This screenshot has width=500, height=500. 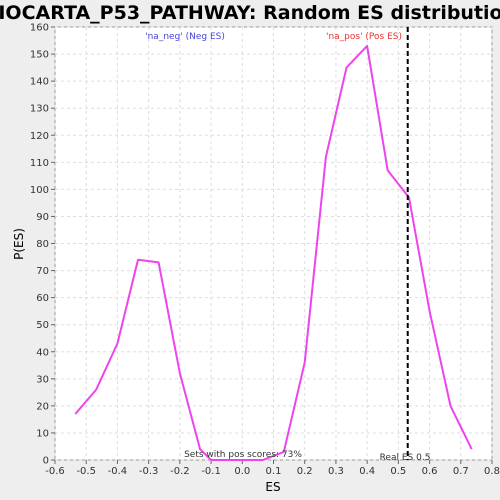 I want to click on y-tick-label: 100, so click(x=39, y=190).